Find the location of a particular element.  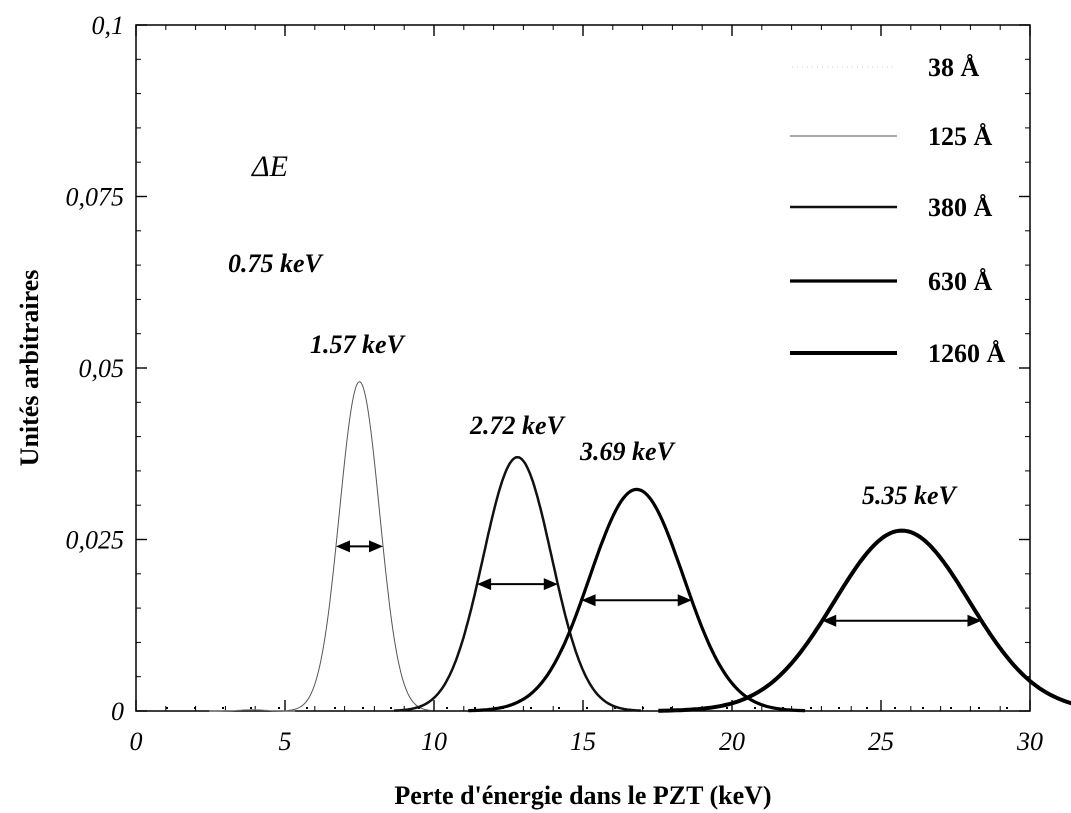

x-tick-label: 15 is located at coordinates (583, 741).